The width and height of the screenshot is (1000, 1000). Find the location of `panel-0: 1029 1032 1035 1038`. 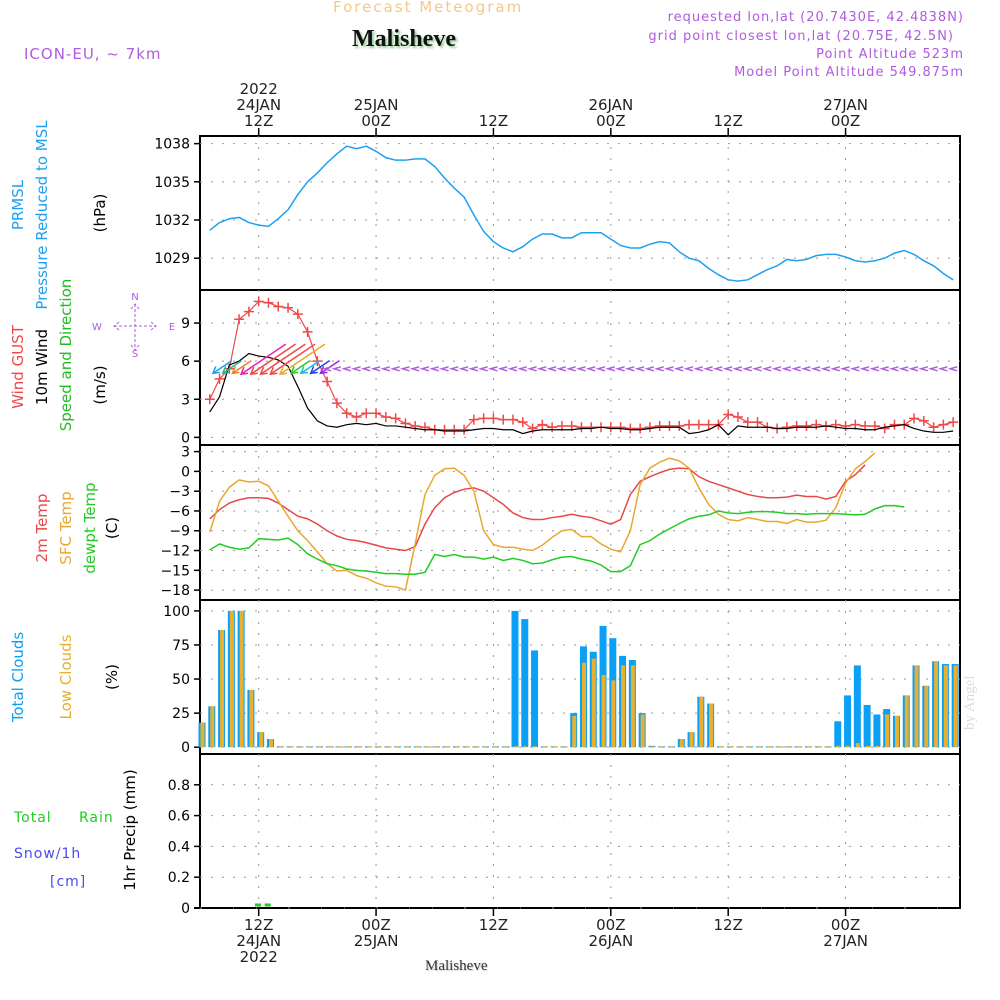

panel-0: 1029 1032 1035 1038 is located at coordinates (557, 213).